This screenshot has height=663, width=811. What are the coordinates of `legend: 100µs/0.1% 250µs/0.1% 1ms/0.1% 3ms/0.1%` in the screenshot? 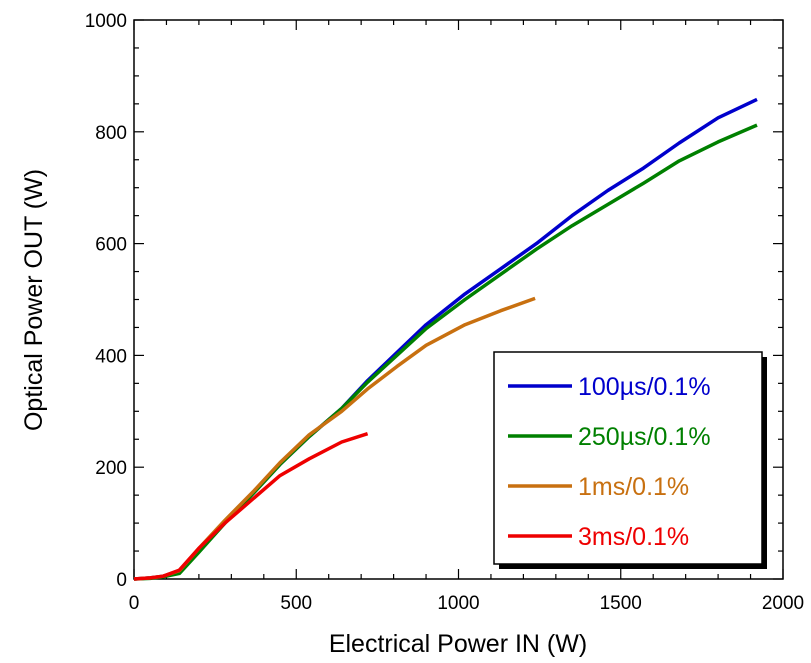 It's located at (630, 460).